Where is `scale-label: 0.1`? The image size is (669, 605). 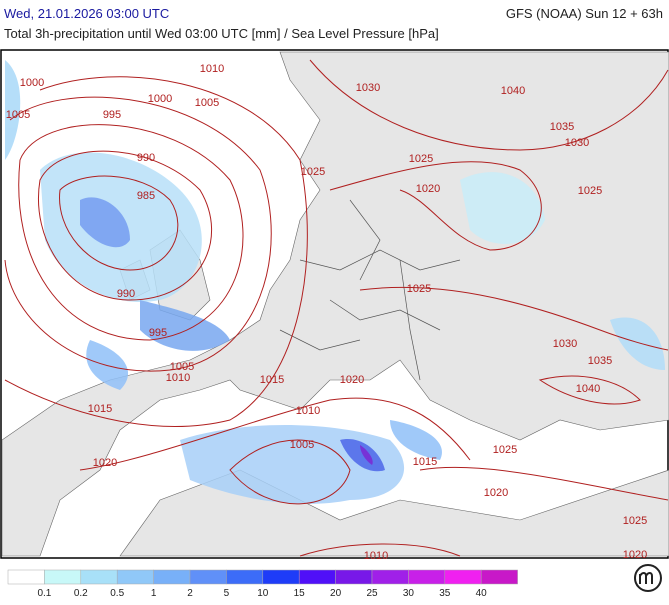
scale-label: 0.1 is located at coordinates (44, 593).